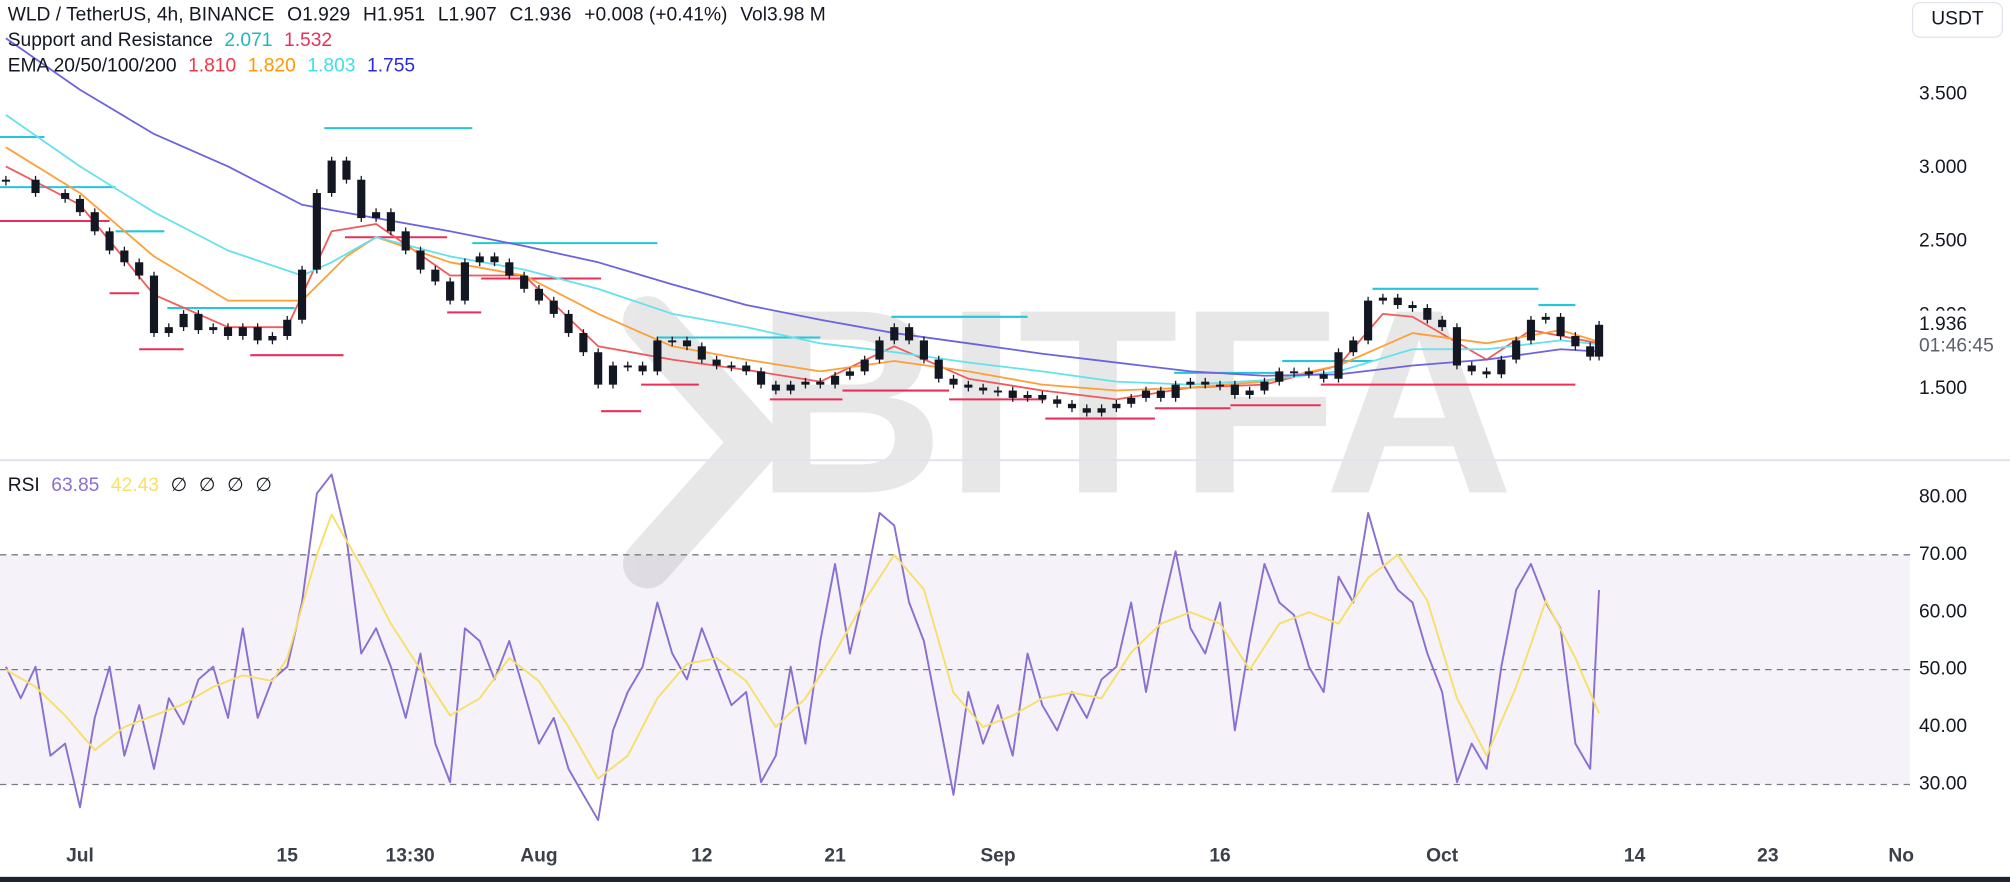 The width and height of the screenshot is (2010, 882). What do you see at coordinates (655, 14) in the screenshot?
I see `header-change: +0.008 (+0.41%)` at bounding box center [655, 14].